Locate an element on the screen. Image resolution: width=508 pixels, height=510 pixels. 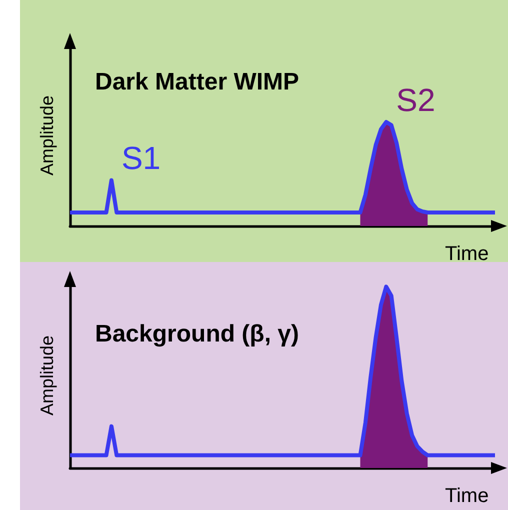
text: S2 is located at coordinates (416, 100).